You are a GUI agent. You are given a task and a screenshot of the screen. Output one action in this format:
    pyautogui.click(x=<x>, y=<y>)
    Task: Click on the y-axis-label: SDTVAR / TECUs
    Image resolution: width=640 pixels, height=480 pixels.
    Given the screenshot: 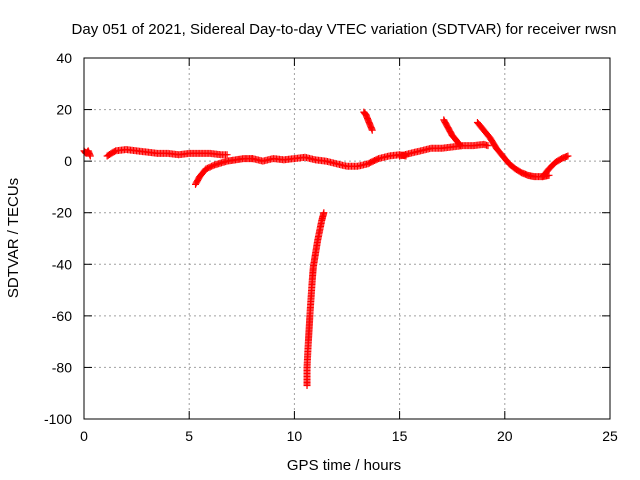 What is the action you would take?
    pyautogui.click(x=13, y=238)
    